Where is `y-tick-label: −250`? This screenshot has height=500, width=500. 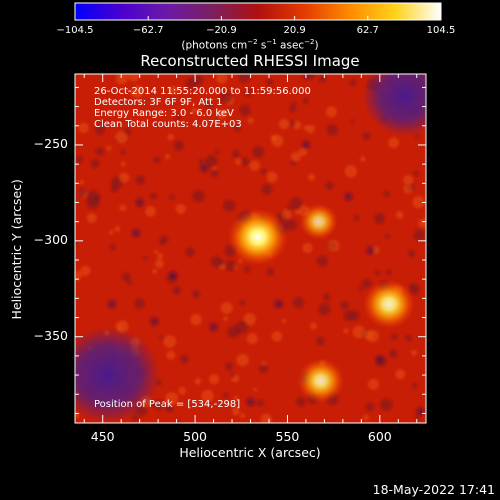 y-tick-label: −250 is located at coordinates (50, 143).